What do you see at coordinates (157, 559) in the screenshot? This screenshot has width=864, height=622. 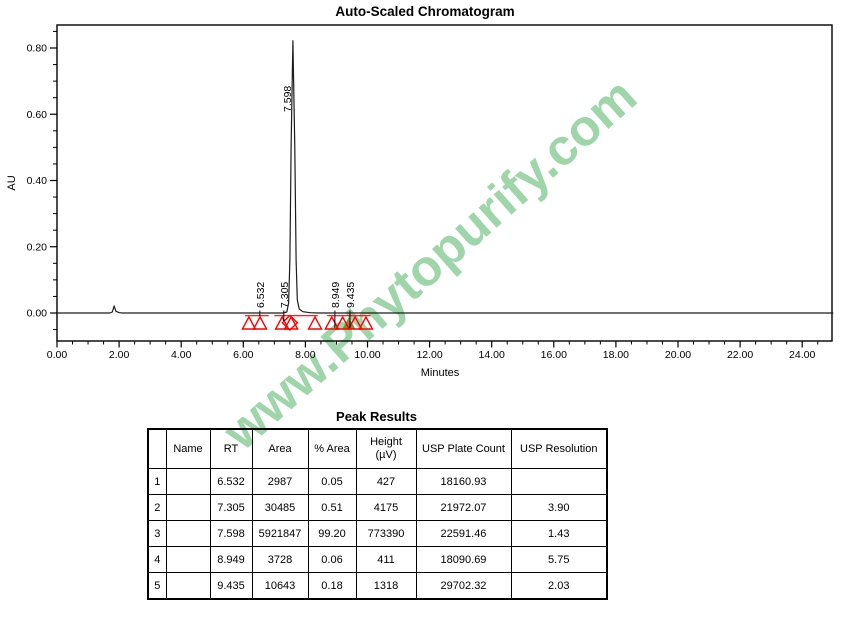 I see `table-cell: 4` at bounding box center [157, 559].